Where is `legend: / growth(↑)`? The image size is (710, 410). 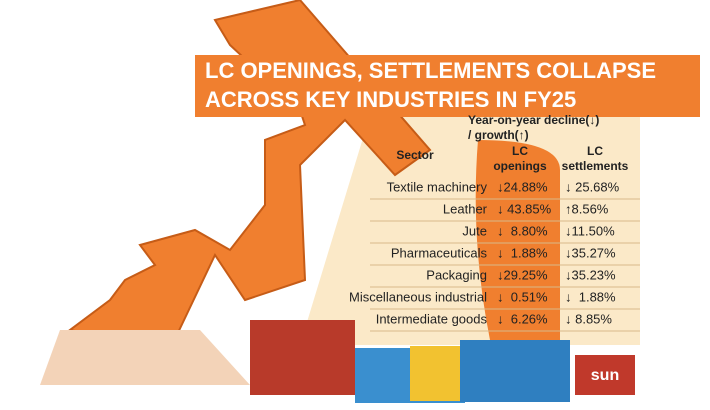 legend: / growth(↑) is located at coordinates (498, 135).